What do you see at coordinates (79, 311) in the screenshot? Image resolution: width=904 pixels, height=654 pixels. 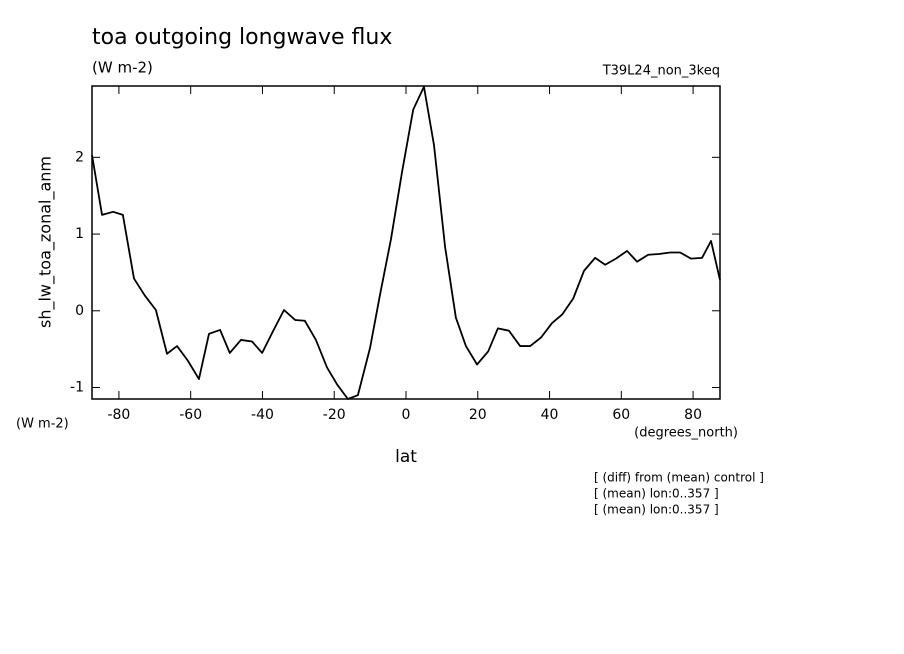 I see `y-tick-label: 0` at bounding box center [79, 311].